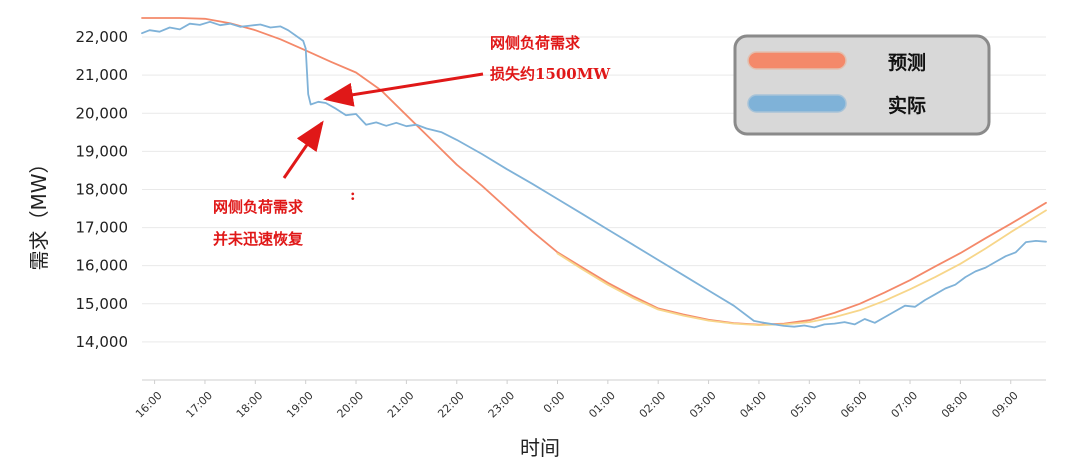 This screenshot has width=1080, height=475. What do you see at coordinates (451, 405) in the screenshot?
I see `x-tick-label: 22:00` at bounding box center [451, 405].